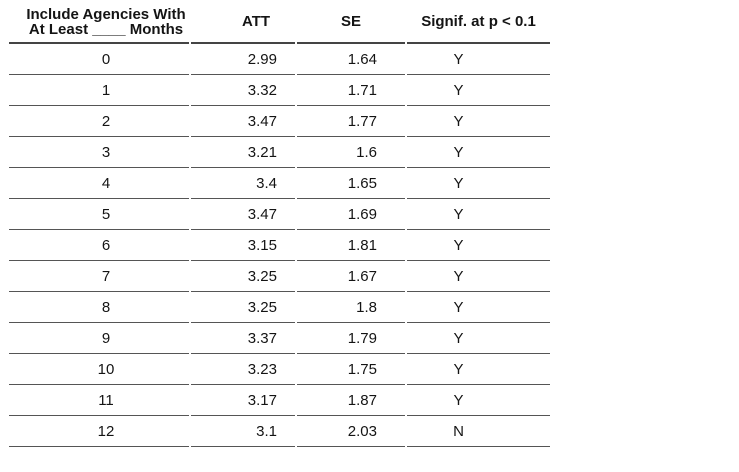 This screenshot has height=472, width=739. What do you see at coordinates (99, 183) in the screenshot?
I see `cell-months: 4` at bounding box center [99, 183].